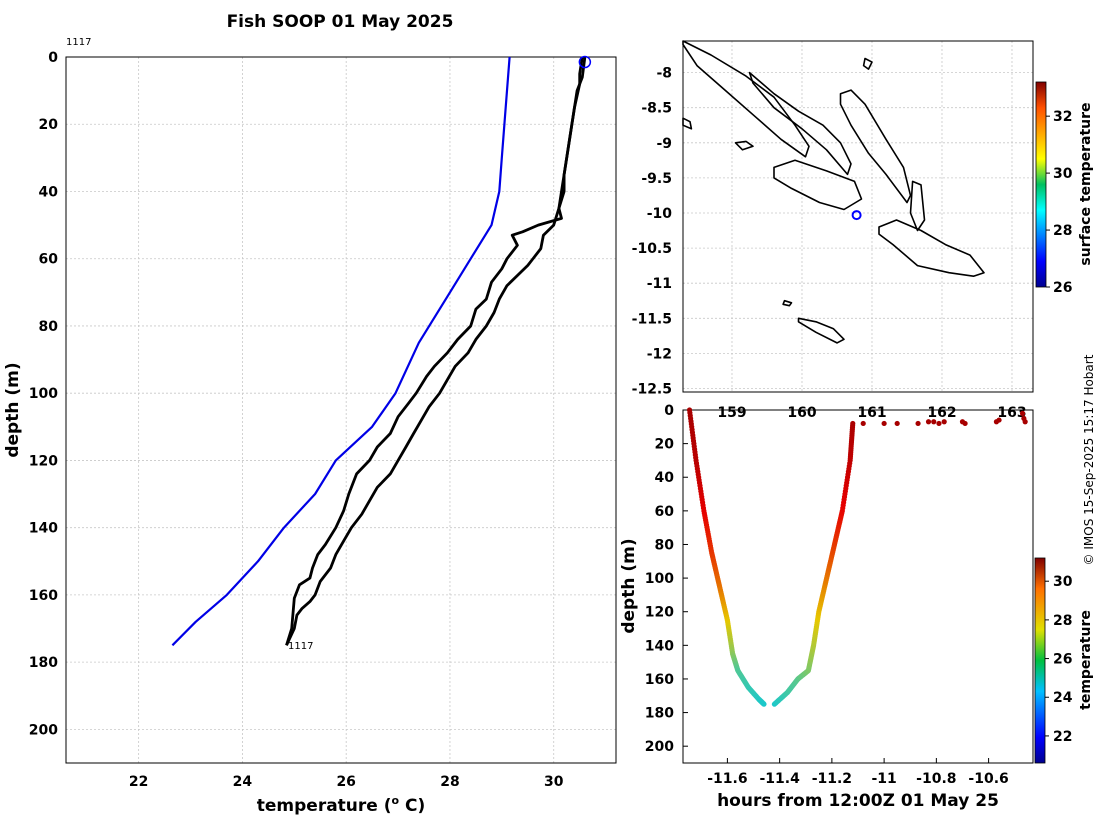 The width and height of the screenshot is (1100, 820). I want to click on profile-y-tick-label: 200, so click(43, 730).